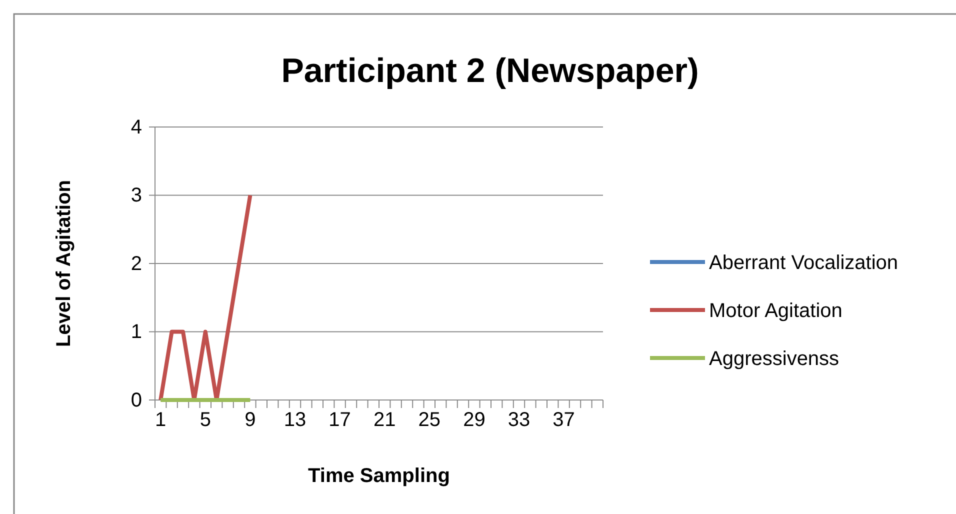 The height and width of the screenshot is (514, 956). Describe the element at coordinates (160, 420) in the screenshot. I see `x-tick-label: 1` at that location.